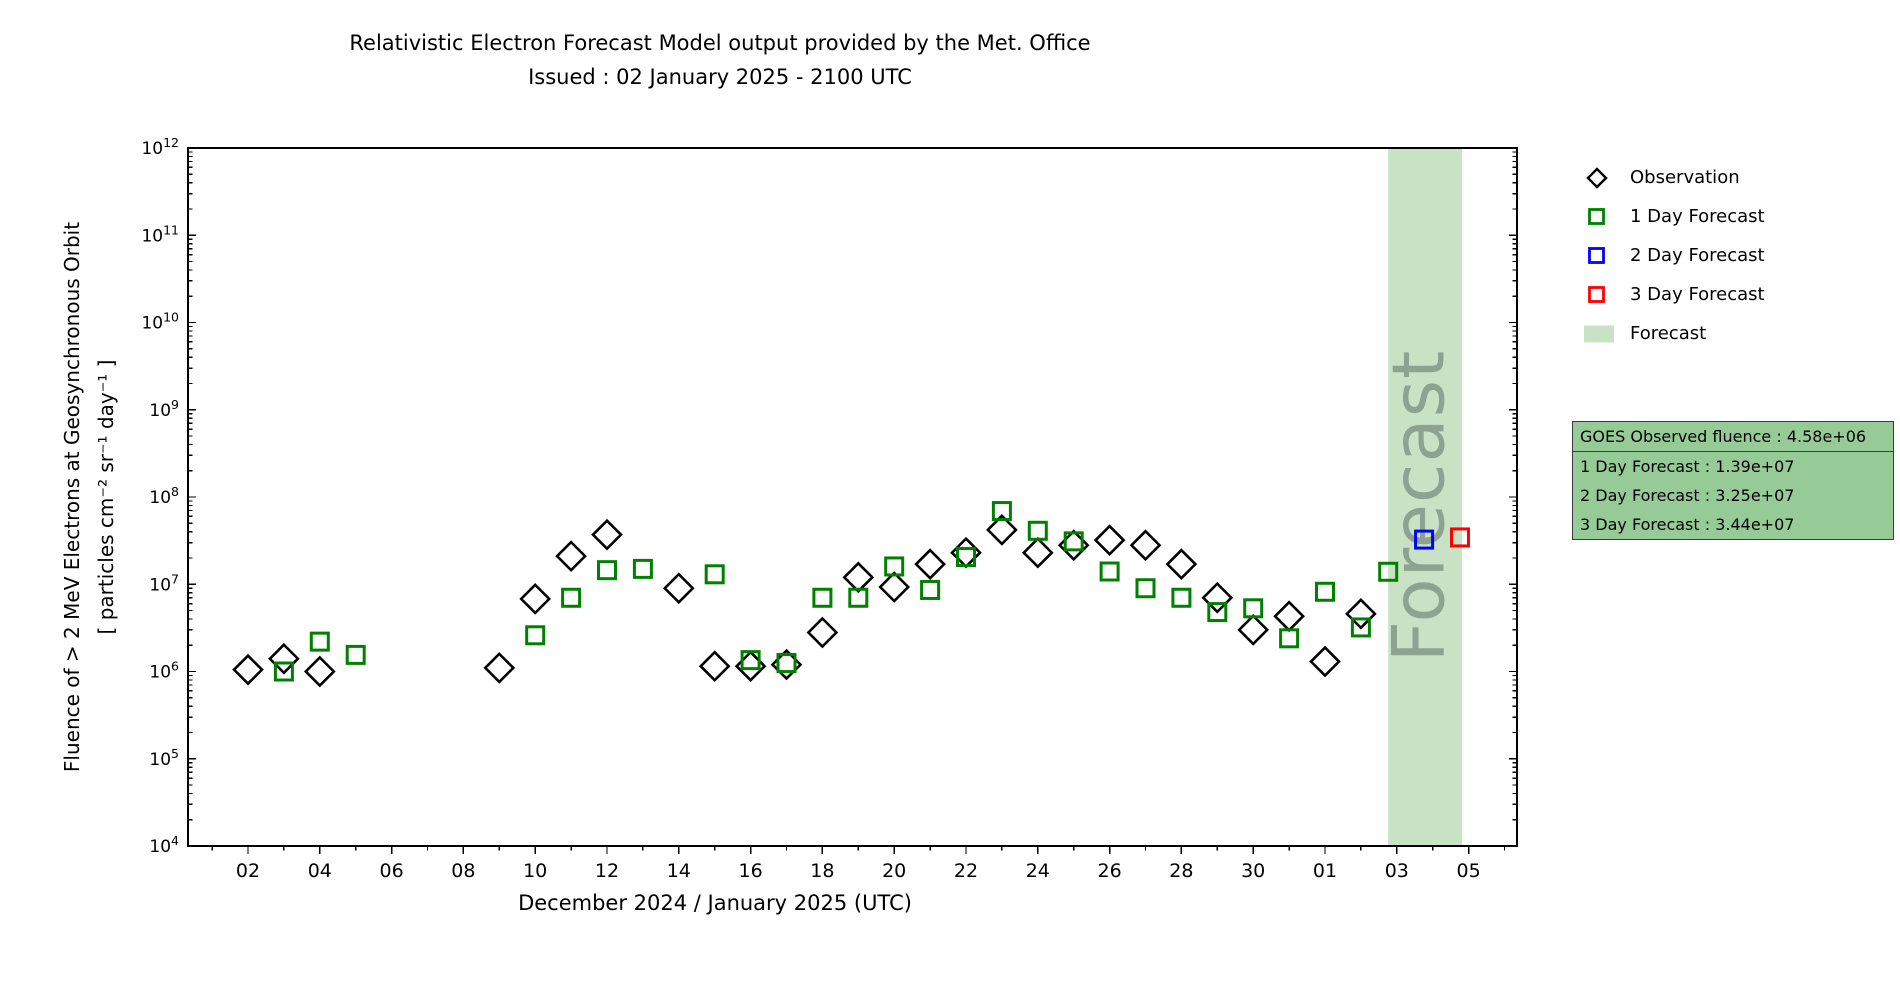  I want to click on x-tick-label: 28, so click(1181, 871).